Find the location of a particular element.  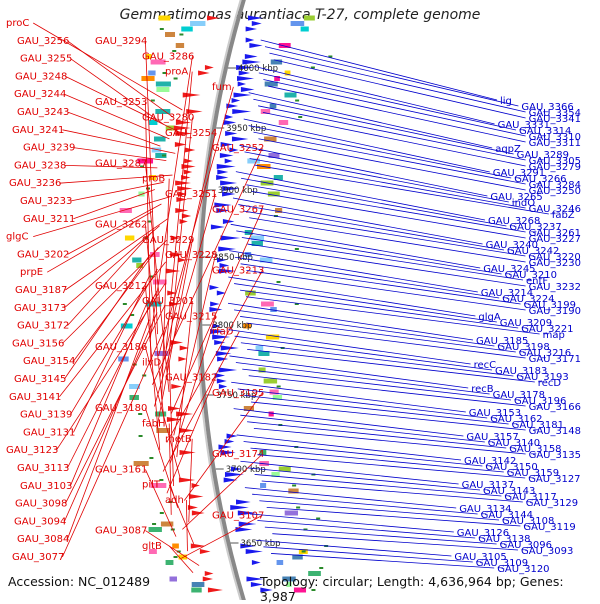

right-gene-label: GAU_3237 is located at coordinates (535, 227).